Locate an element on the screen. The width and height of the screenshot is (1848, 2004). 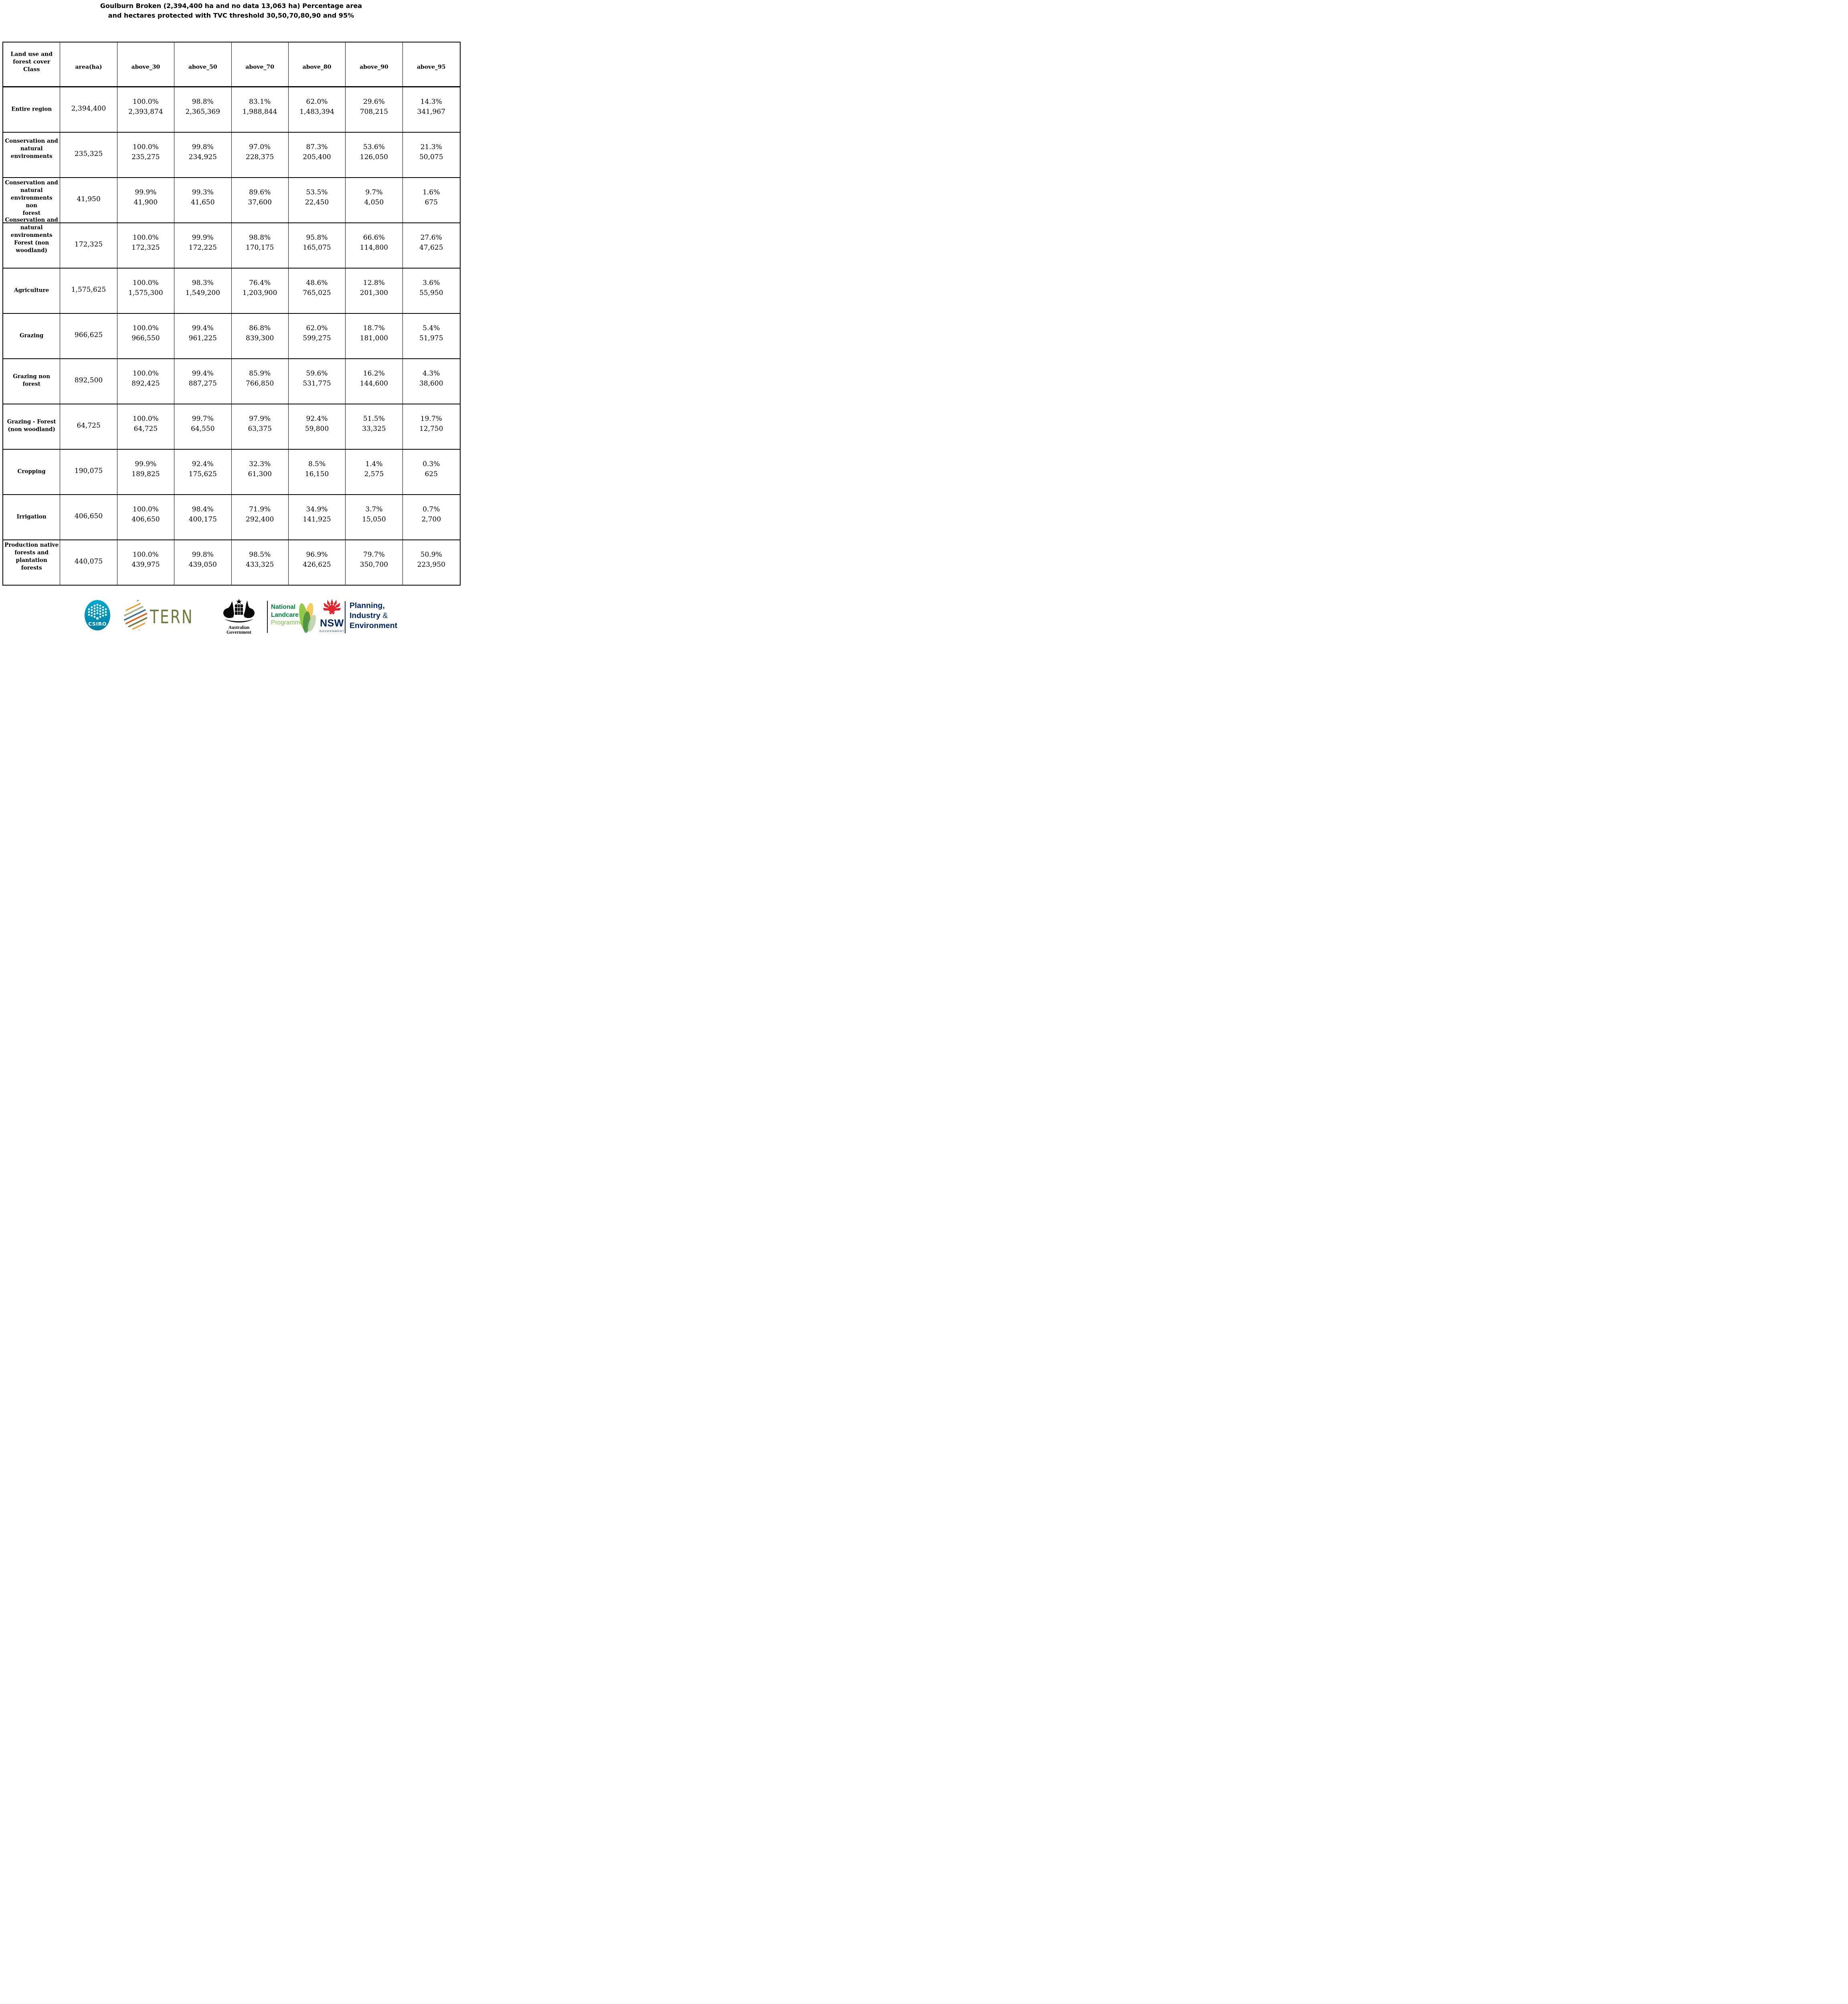
hectares-value: 439,975 is located at coordinates (145, 564).